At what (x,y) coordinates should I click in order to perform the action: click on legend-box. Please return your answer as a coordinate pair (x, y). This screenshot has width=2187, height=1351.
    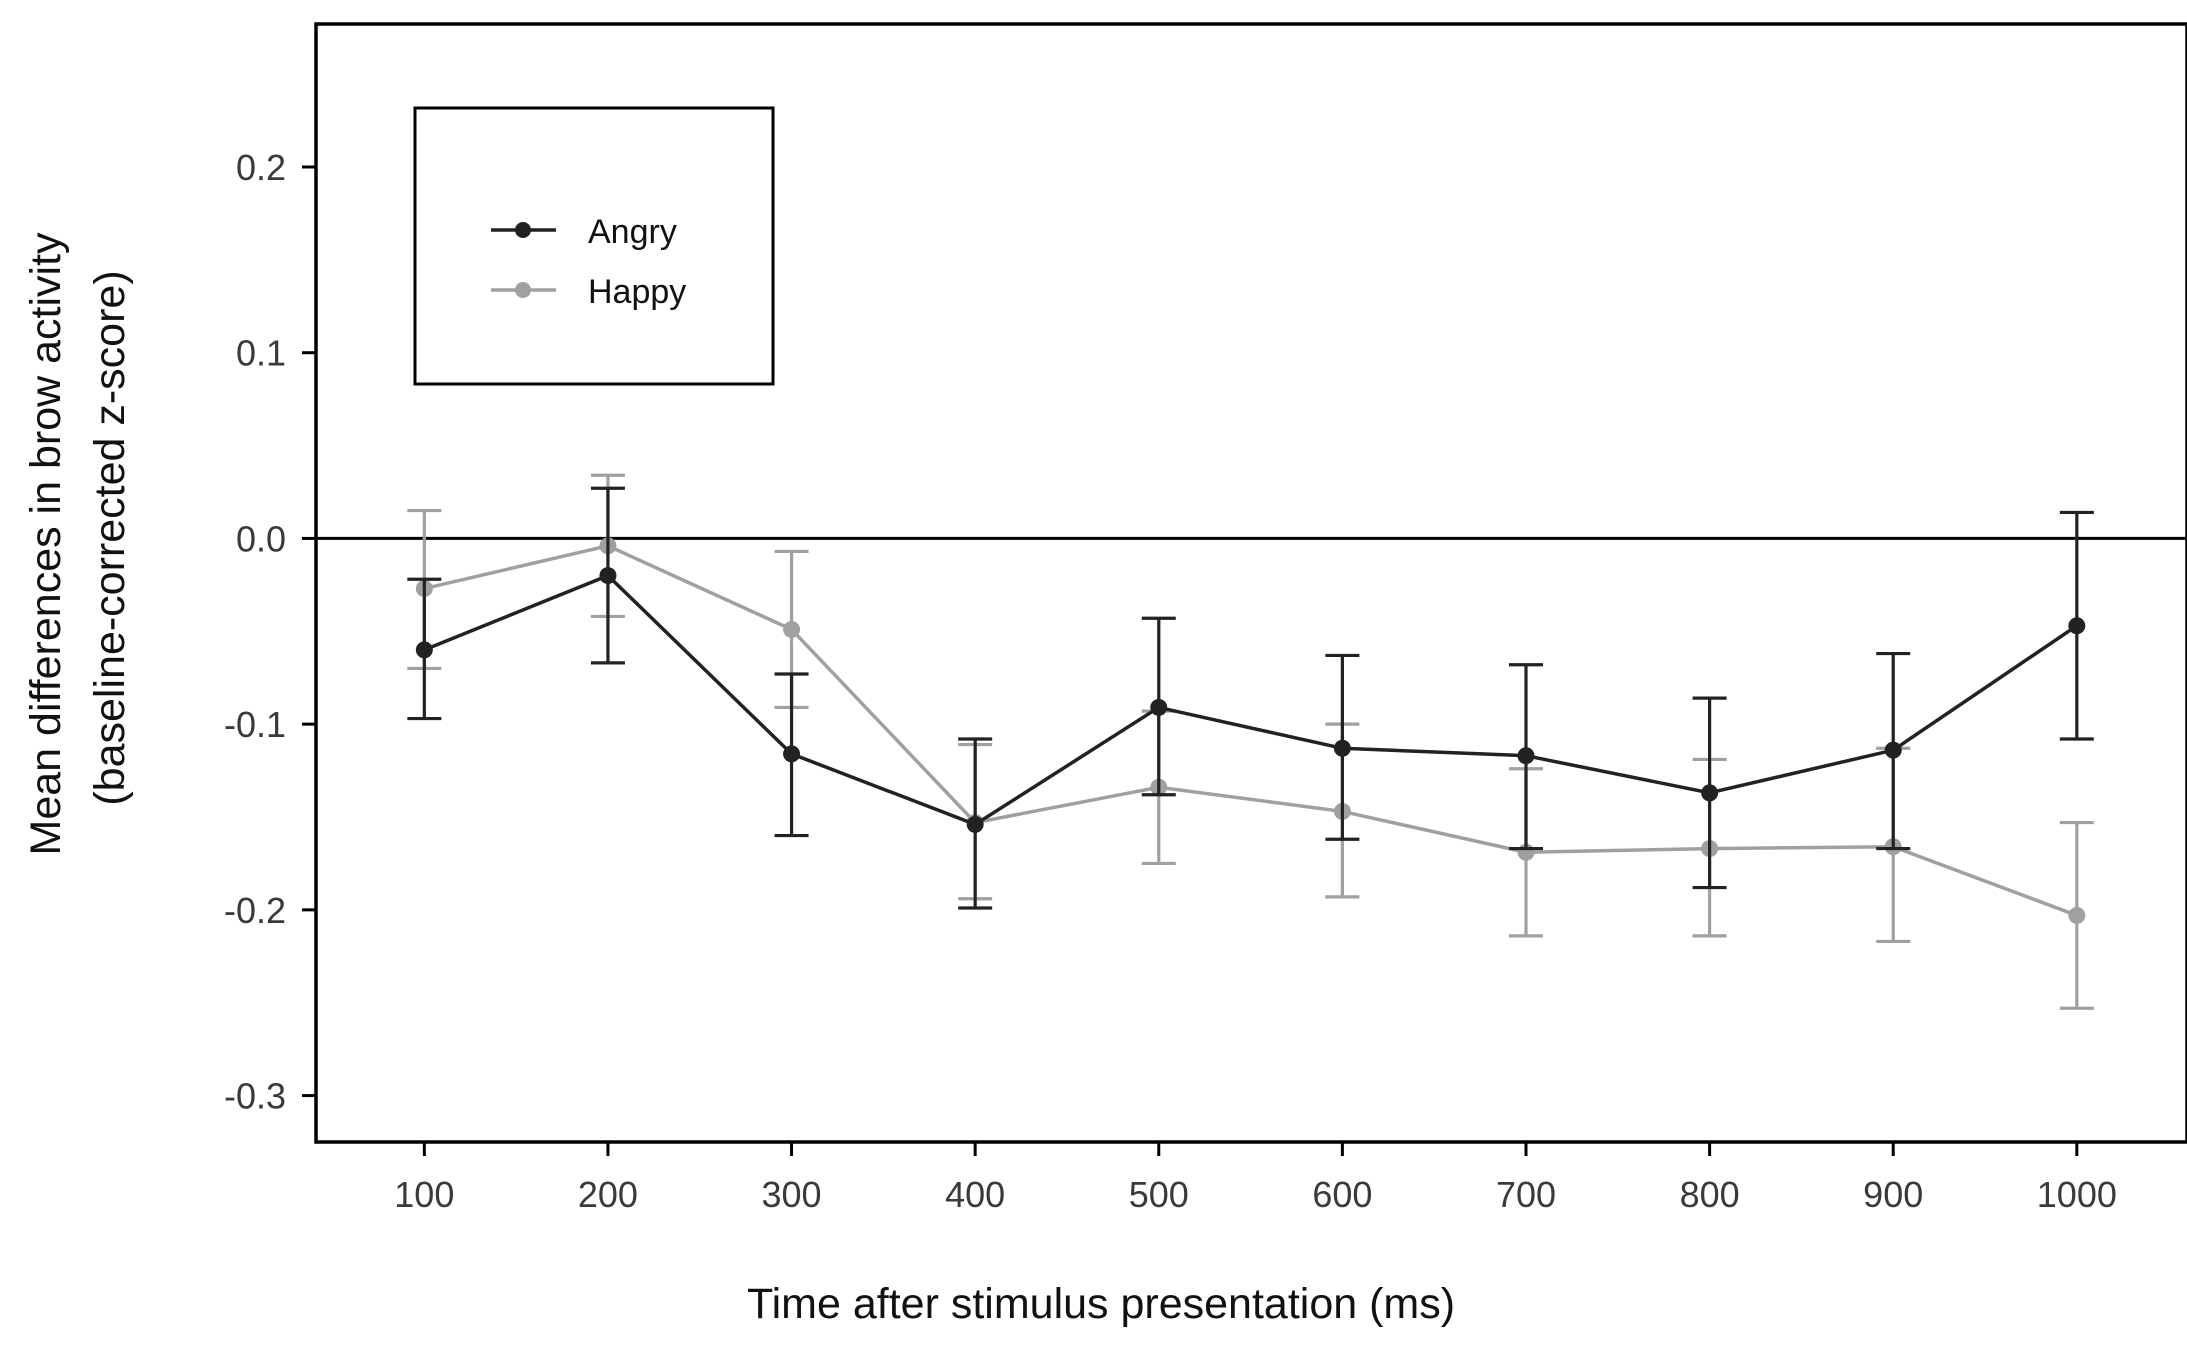
    Looking at the image, I should click on (594, 246).